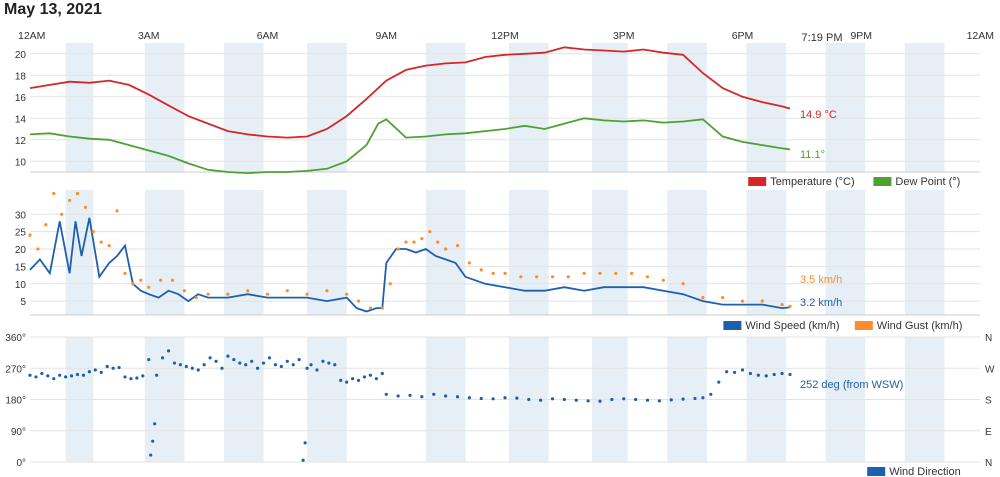 The width and height of the screenshot is (1000, 477). Describe the element at coordinates (822, 38) in the screenshot. I see `current-time-label: 7:19 PM` at that location.